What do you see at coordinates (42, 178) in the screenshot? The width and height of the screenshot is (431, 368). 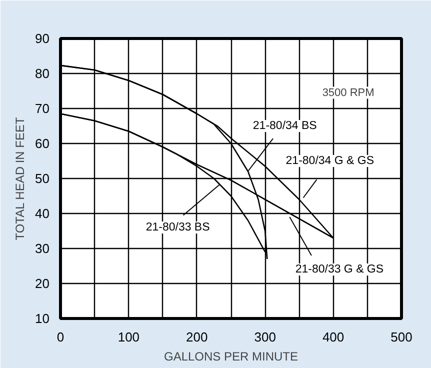 I see `y-tick-label: 50` at bounding box center [42, 178].